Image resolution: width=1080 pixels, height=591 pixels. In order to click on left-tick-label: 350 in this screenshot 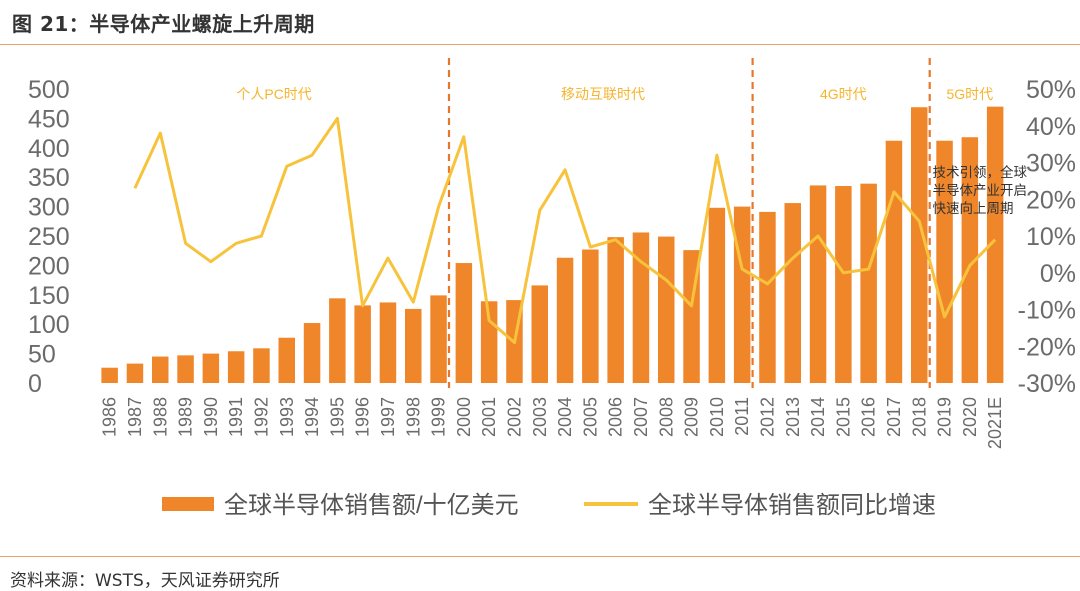, I will do `click(49, 178)`.